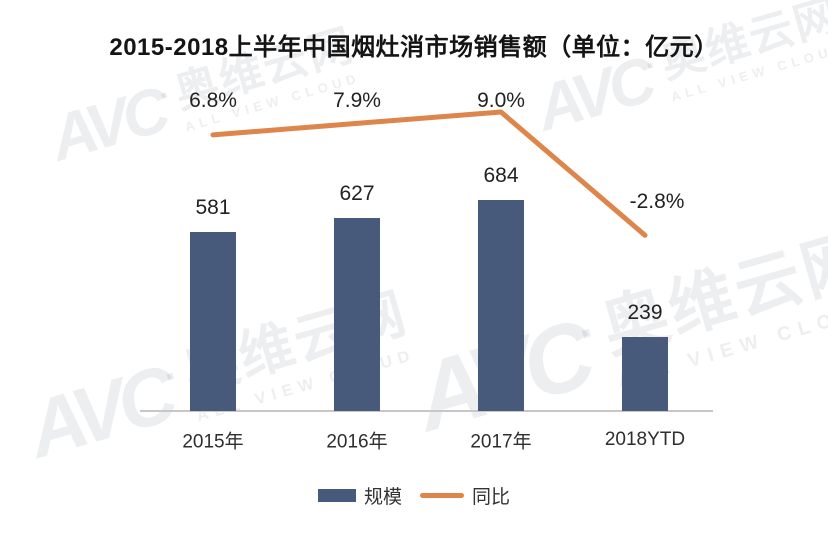 This screenshot has height=541, width=828. Describe the element at coordinates (414, 47) in the screenshot. I see `chart-title: 2015-2018上半年中国烟灶消市场销售额（单位：亿元）` at that location.